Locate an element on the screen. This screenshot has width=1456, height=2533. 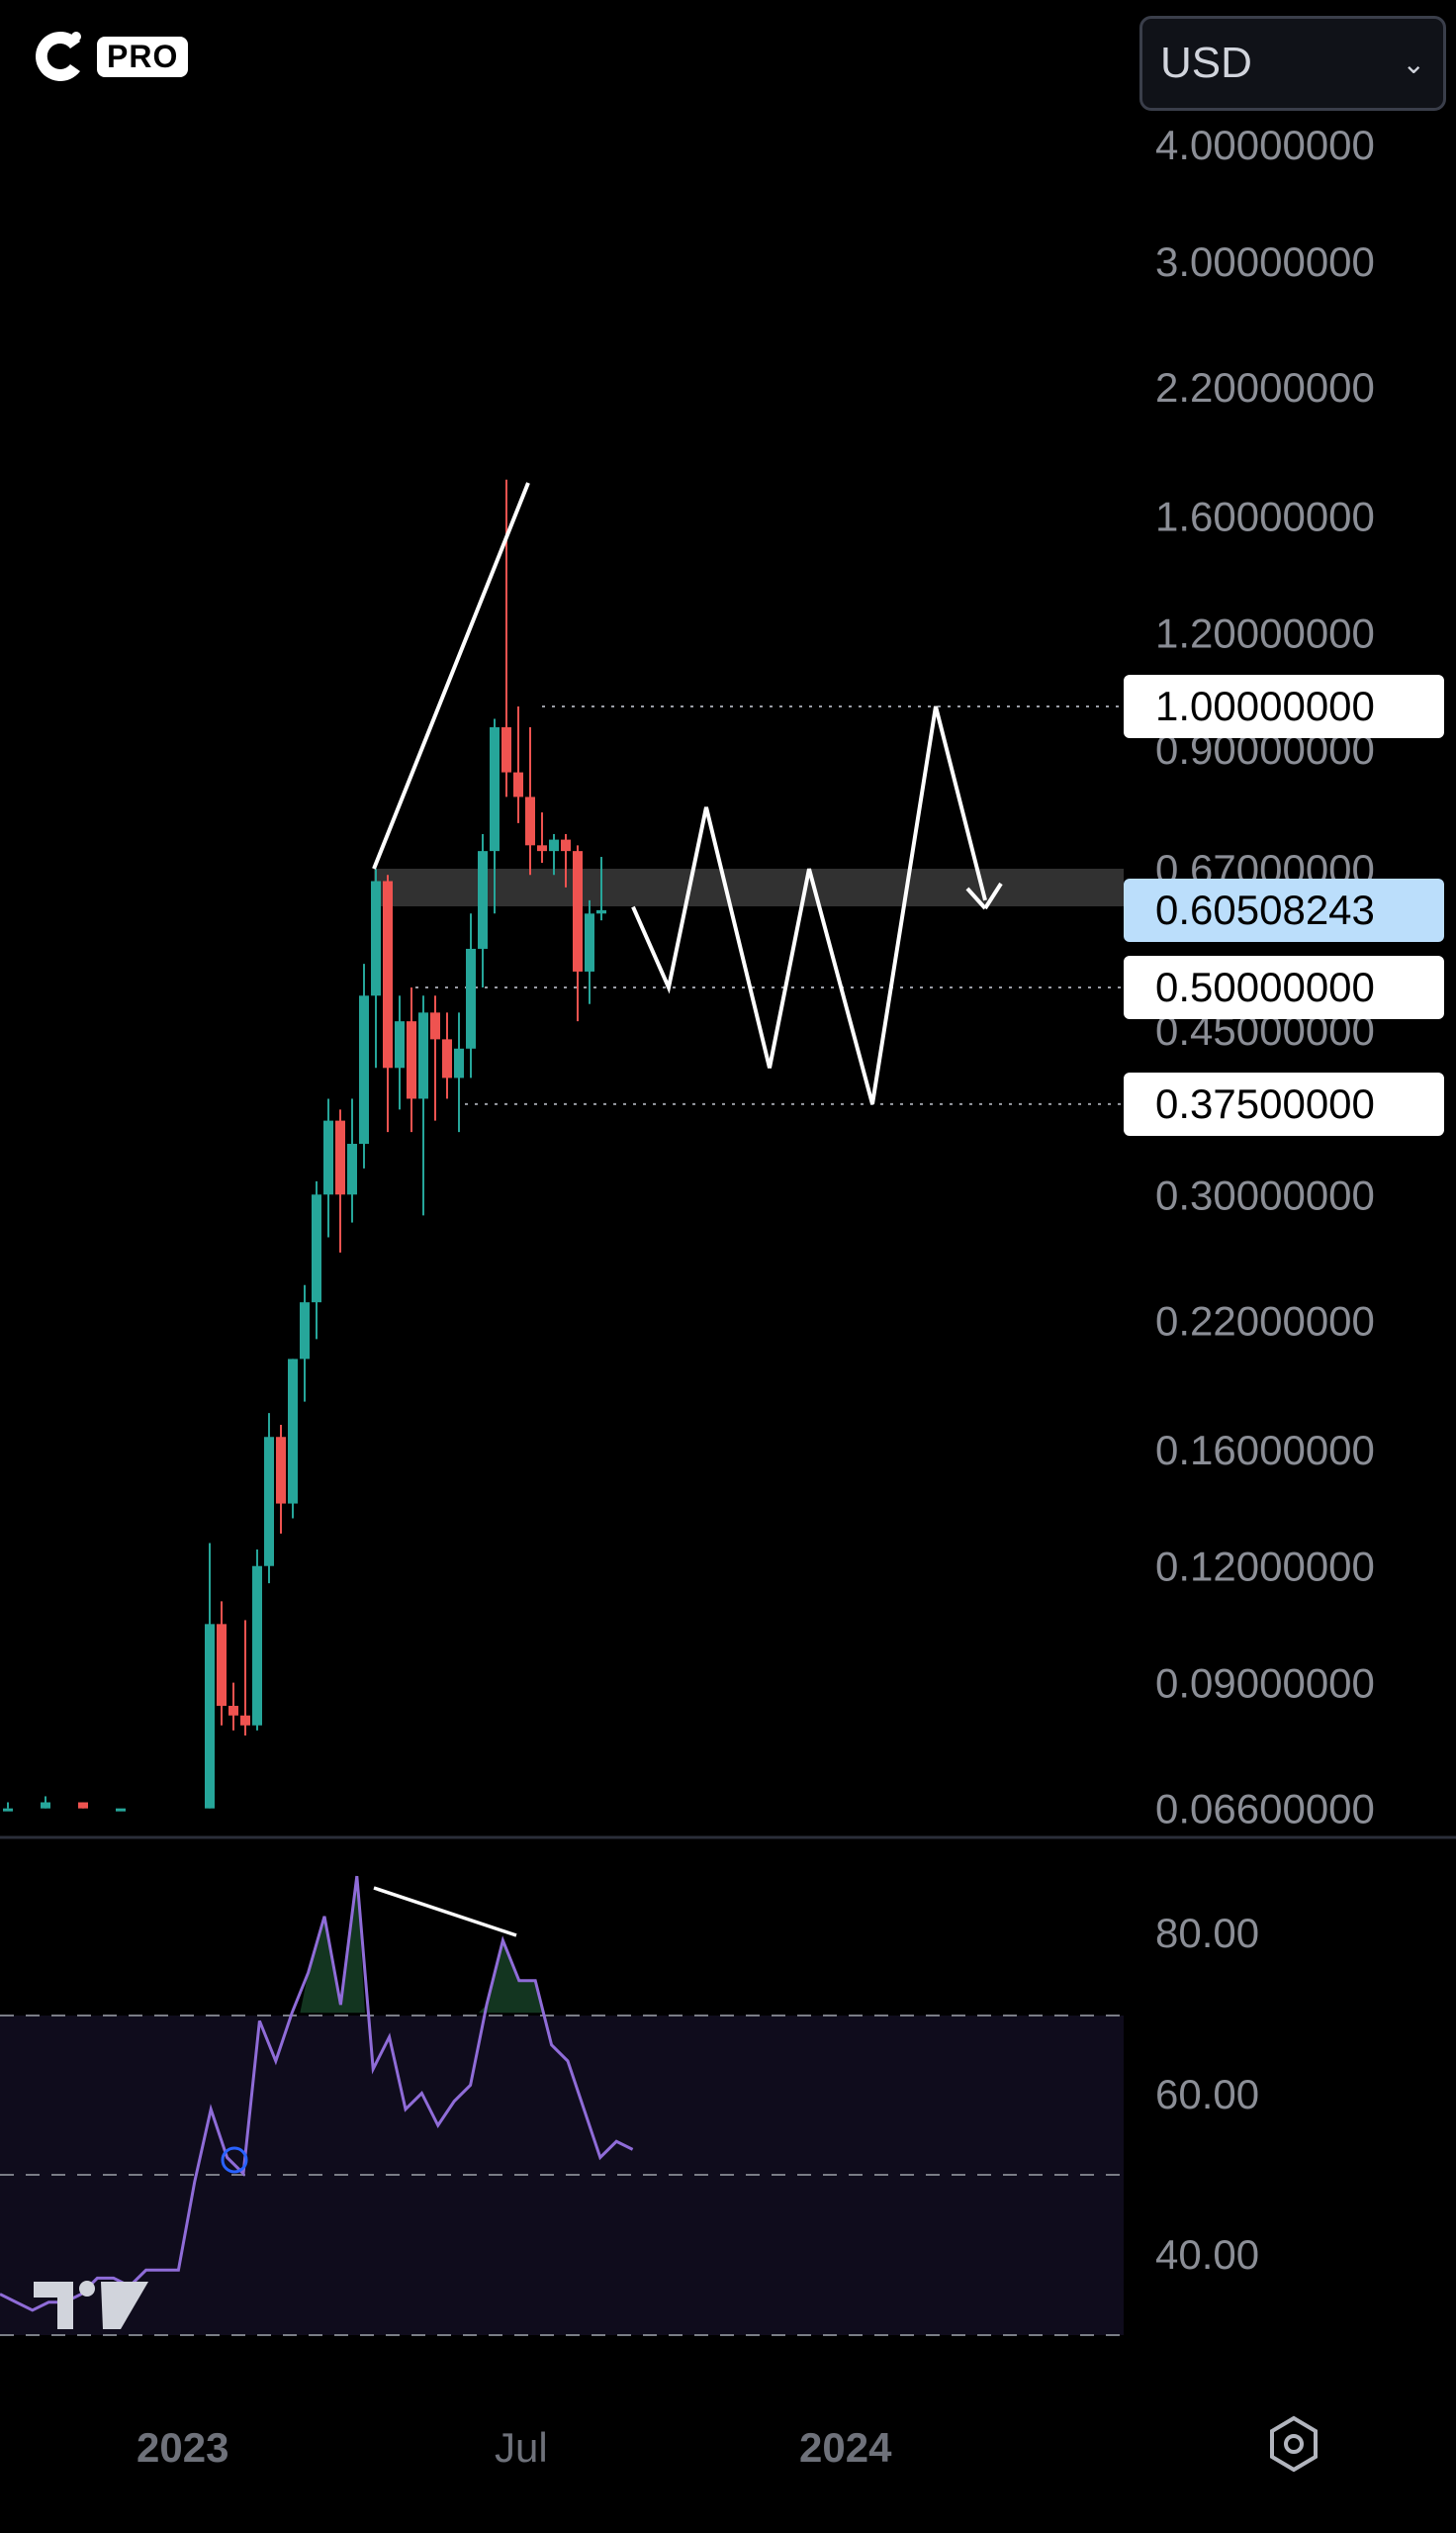
price-tick: 1.60000000 is located at coordinates (1265, 516).